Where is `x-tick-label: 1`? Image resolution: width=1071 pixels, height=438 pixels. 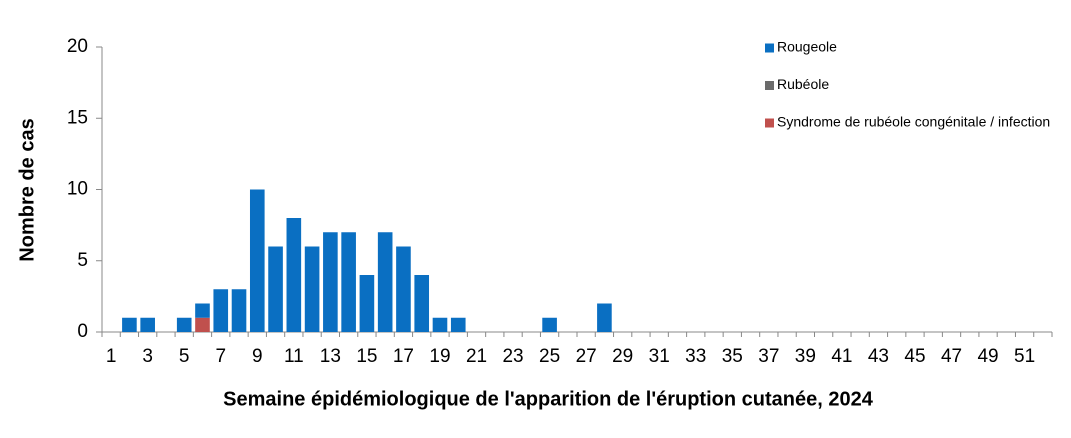
x-tick-label: 1 is located at coordinates (111, 356).